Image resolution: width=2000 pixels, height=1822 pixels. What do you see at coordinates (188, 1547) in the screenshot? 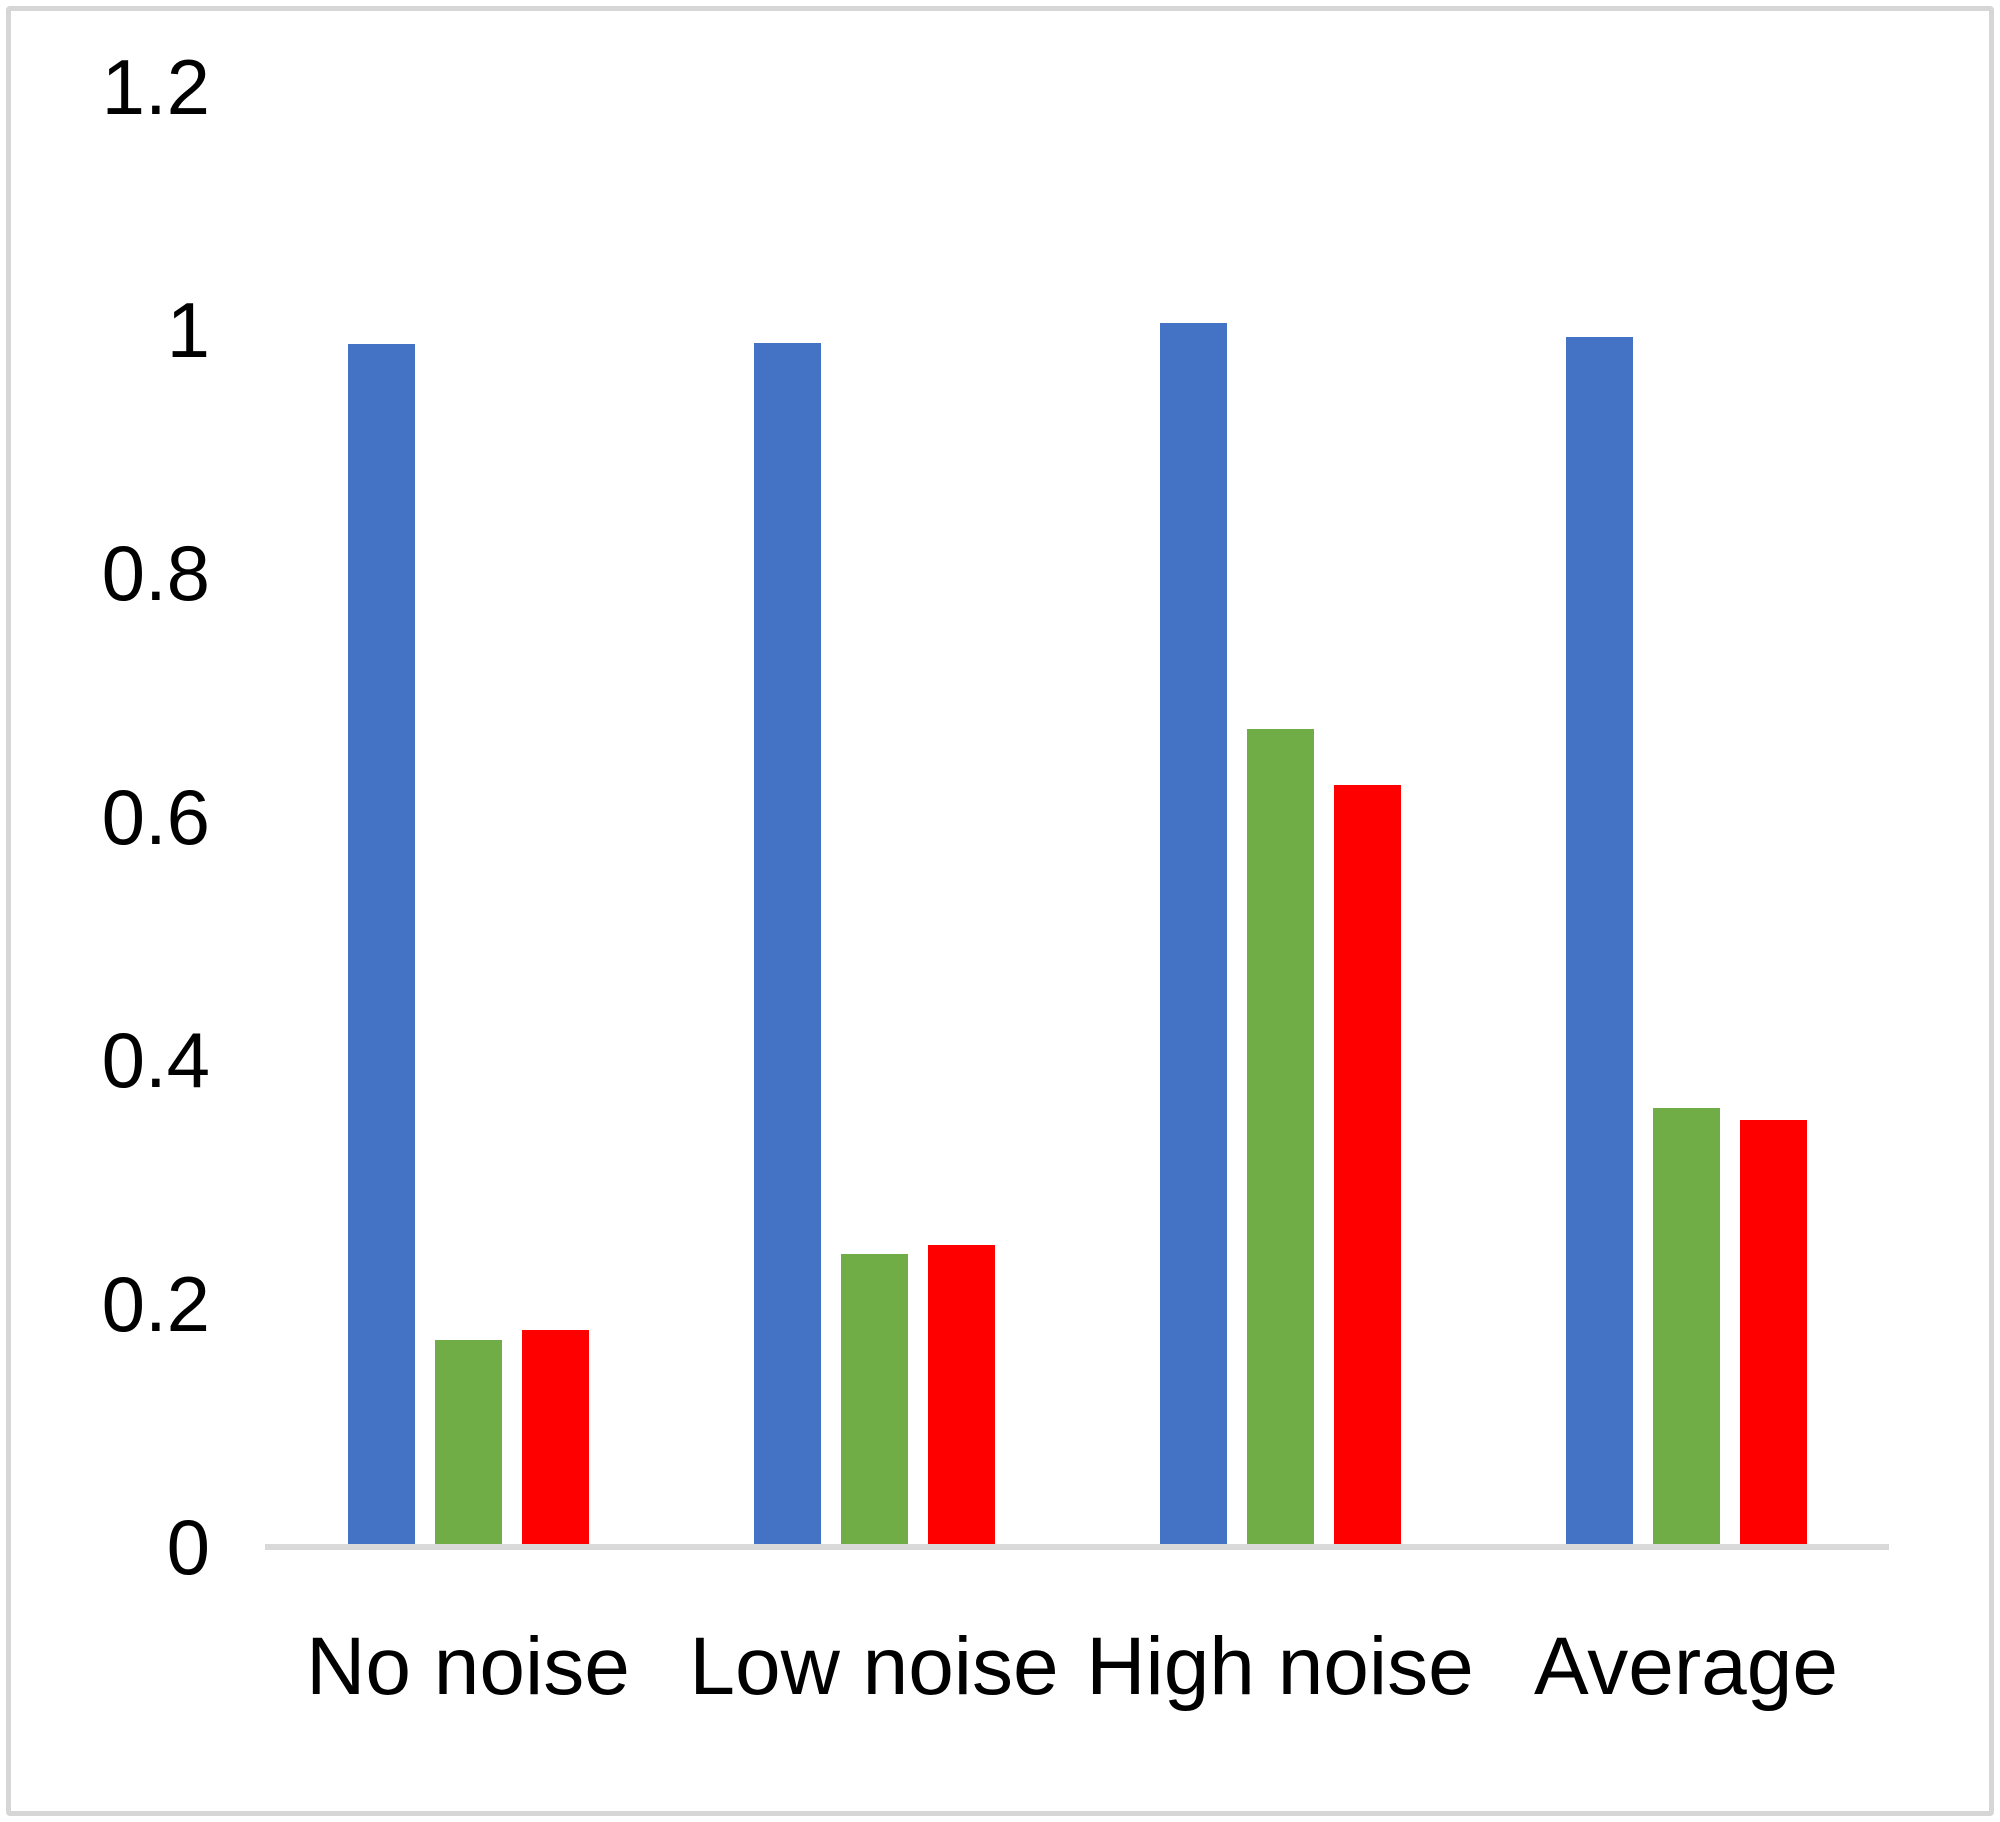
I see `y-tick-label: 0` at bounding box center [188, 1547].